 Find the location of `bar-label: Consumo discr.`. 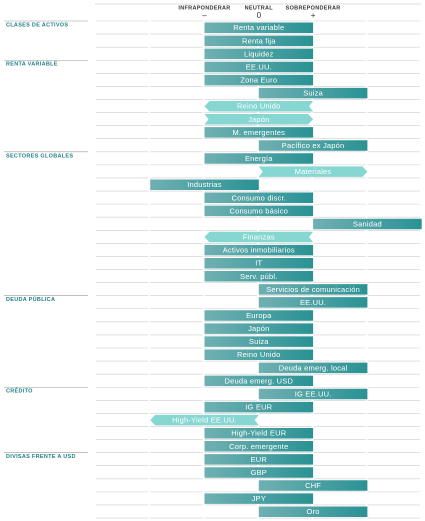

bar-label: Consumo discr. is located at coordinates (259, 197).